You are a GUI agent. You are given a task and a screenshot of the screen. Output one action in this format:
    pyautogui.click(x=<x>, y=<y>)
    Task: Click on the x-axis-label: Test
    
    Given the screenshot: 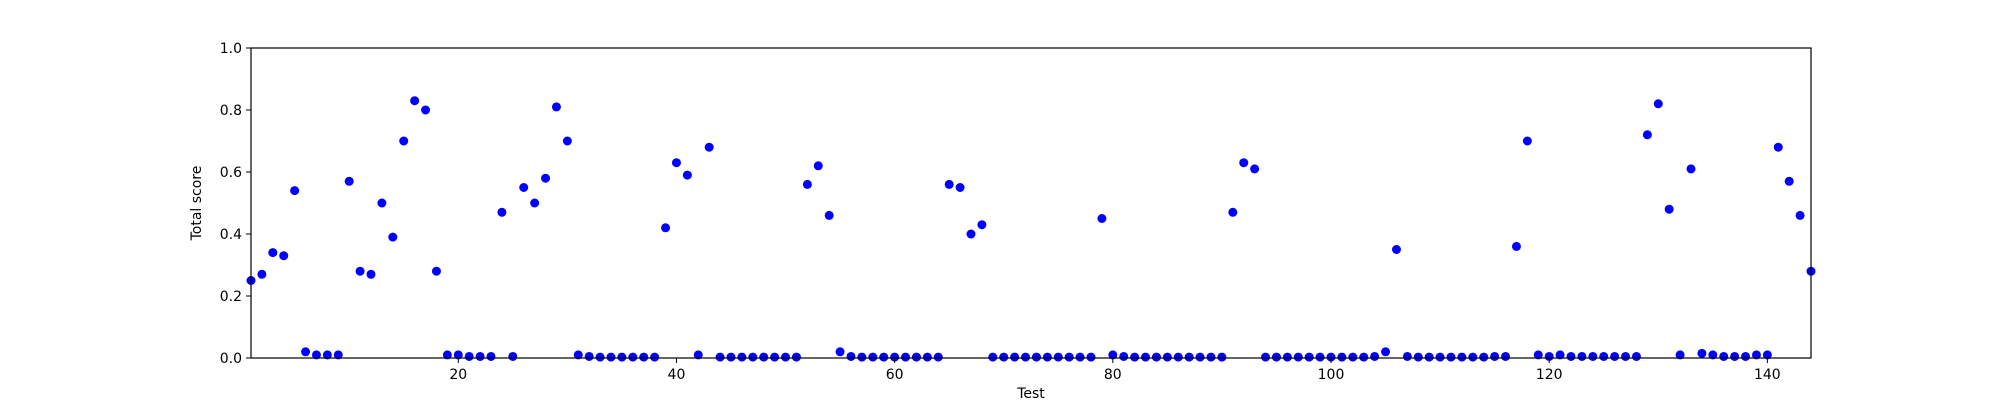 What is the action you would take?
    pyautogui.click(x=1030, y=393)
    